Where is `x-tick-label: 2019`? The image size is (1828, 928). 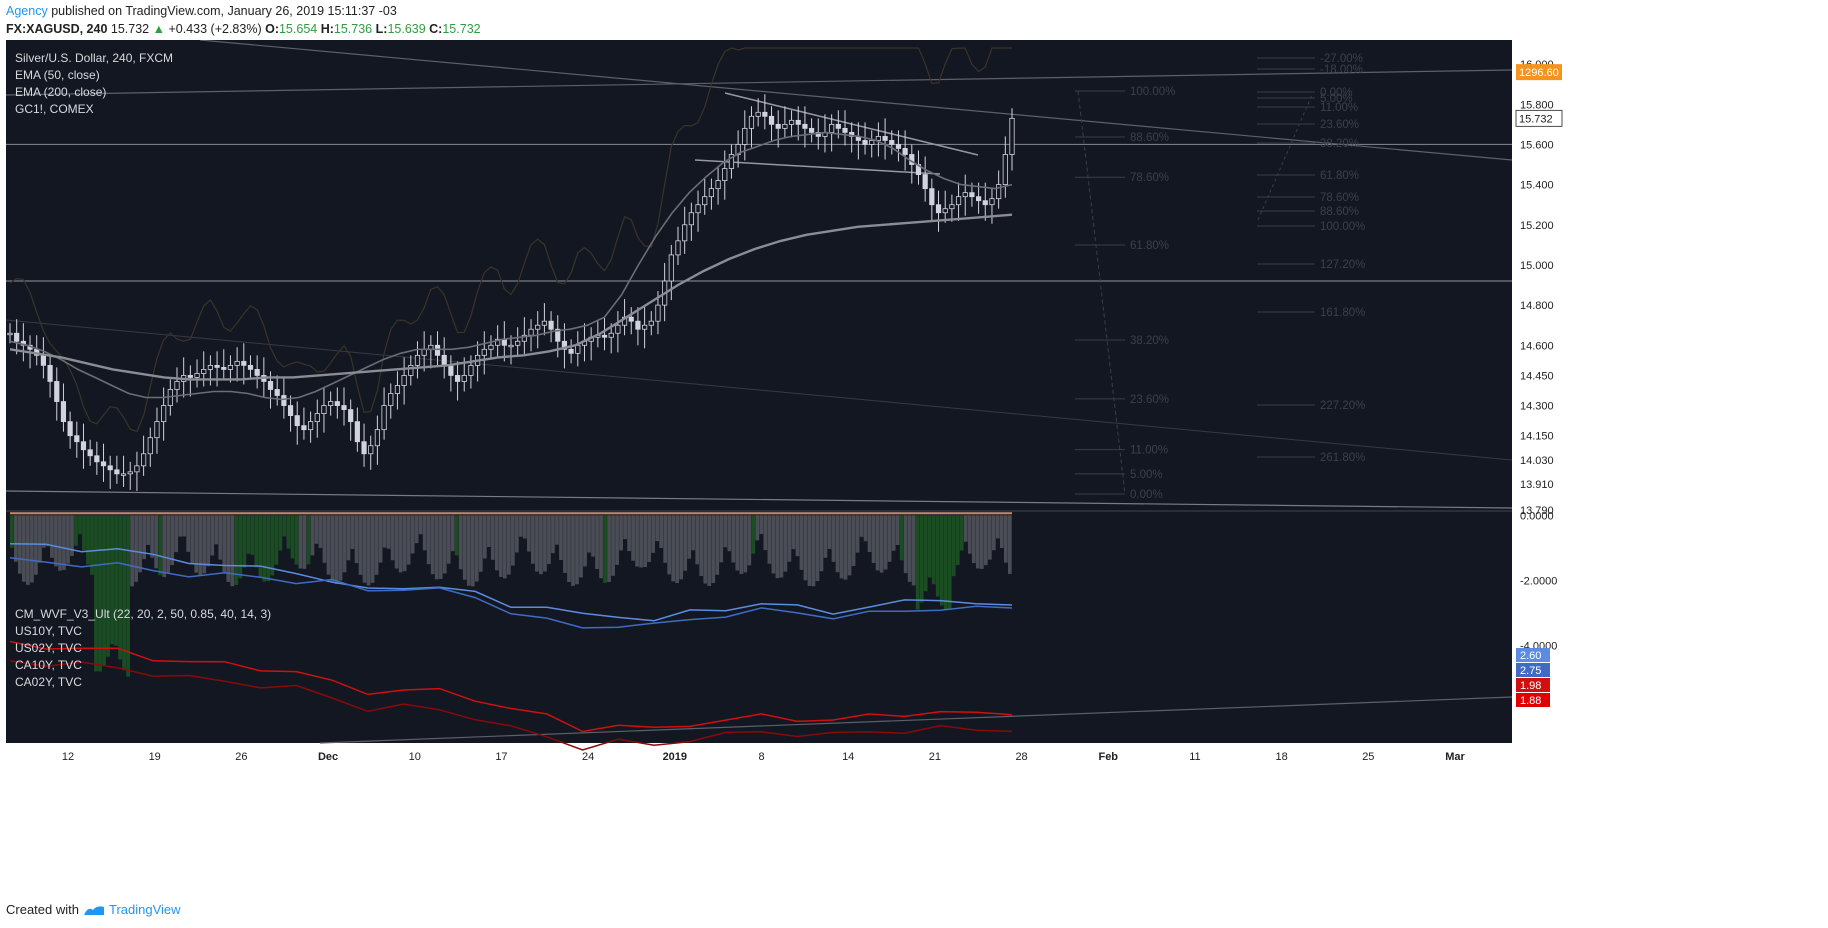 x-tick-label: 2019 is located at coordinates (675, 757).